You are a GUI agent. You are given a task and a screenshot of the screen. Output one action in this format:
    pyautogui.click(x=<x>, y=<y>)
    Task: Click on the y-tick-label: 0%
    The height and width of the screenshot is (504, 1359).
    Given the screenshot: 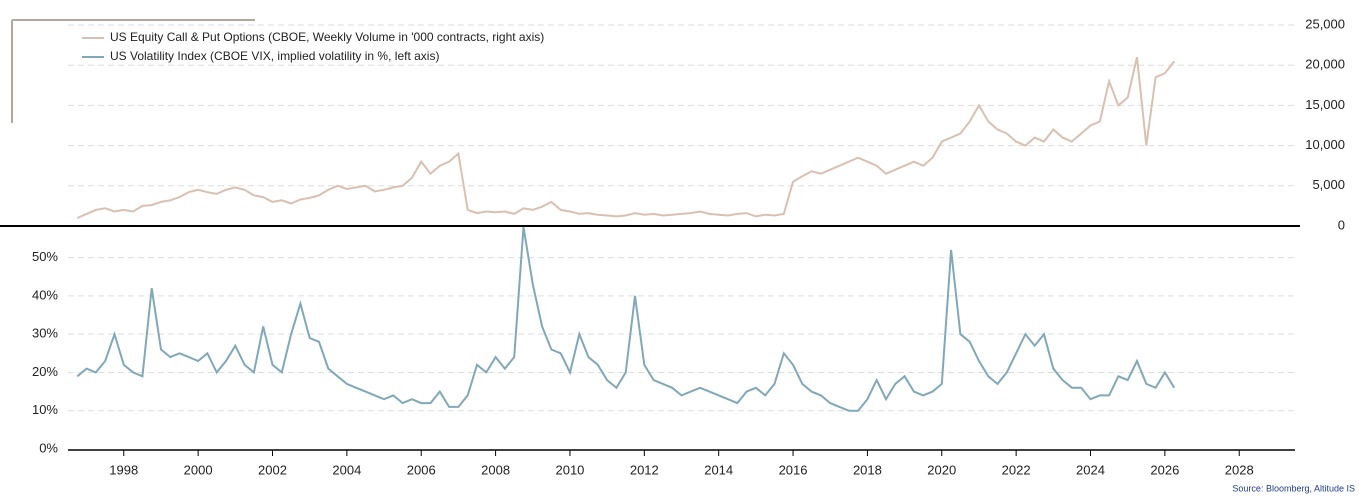 What is the action you would take?
    pyautogui.click(x=48, y=447)
    